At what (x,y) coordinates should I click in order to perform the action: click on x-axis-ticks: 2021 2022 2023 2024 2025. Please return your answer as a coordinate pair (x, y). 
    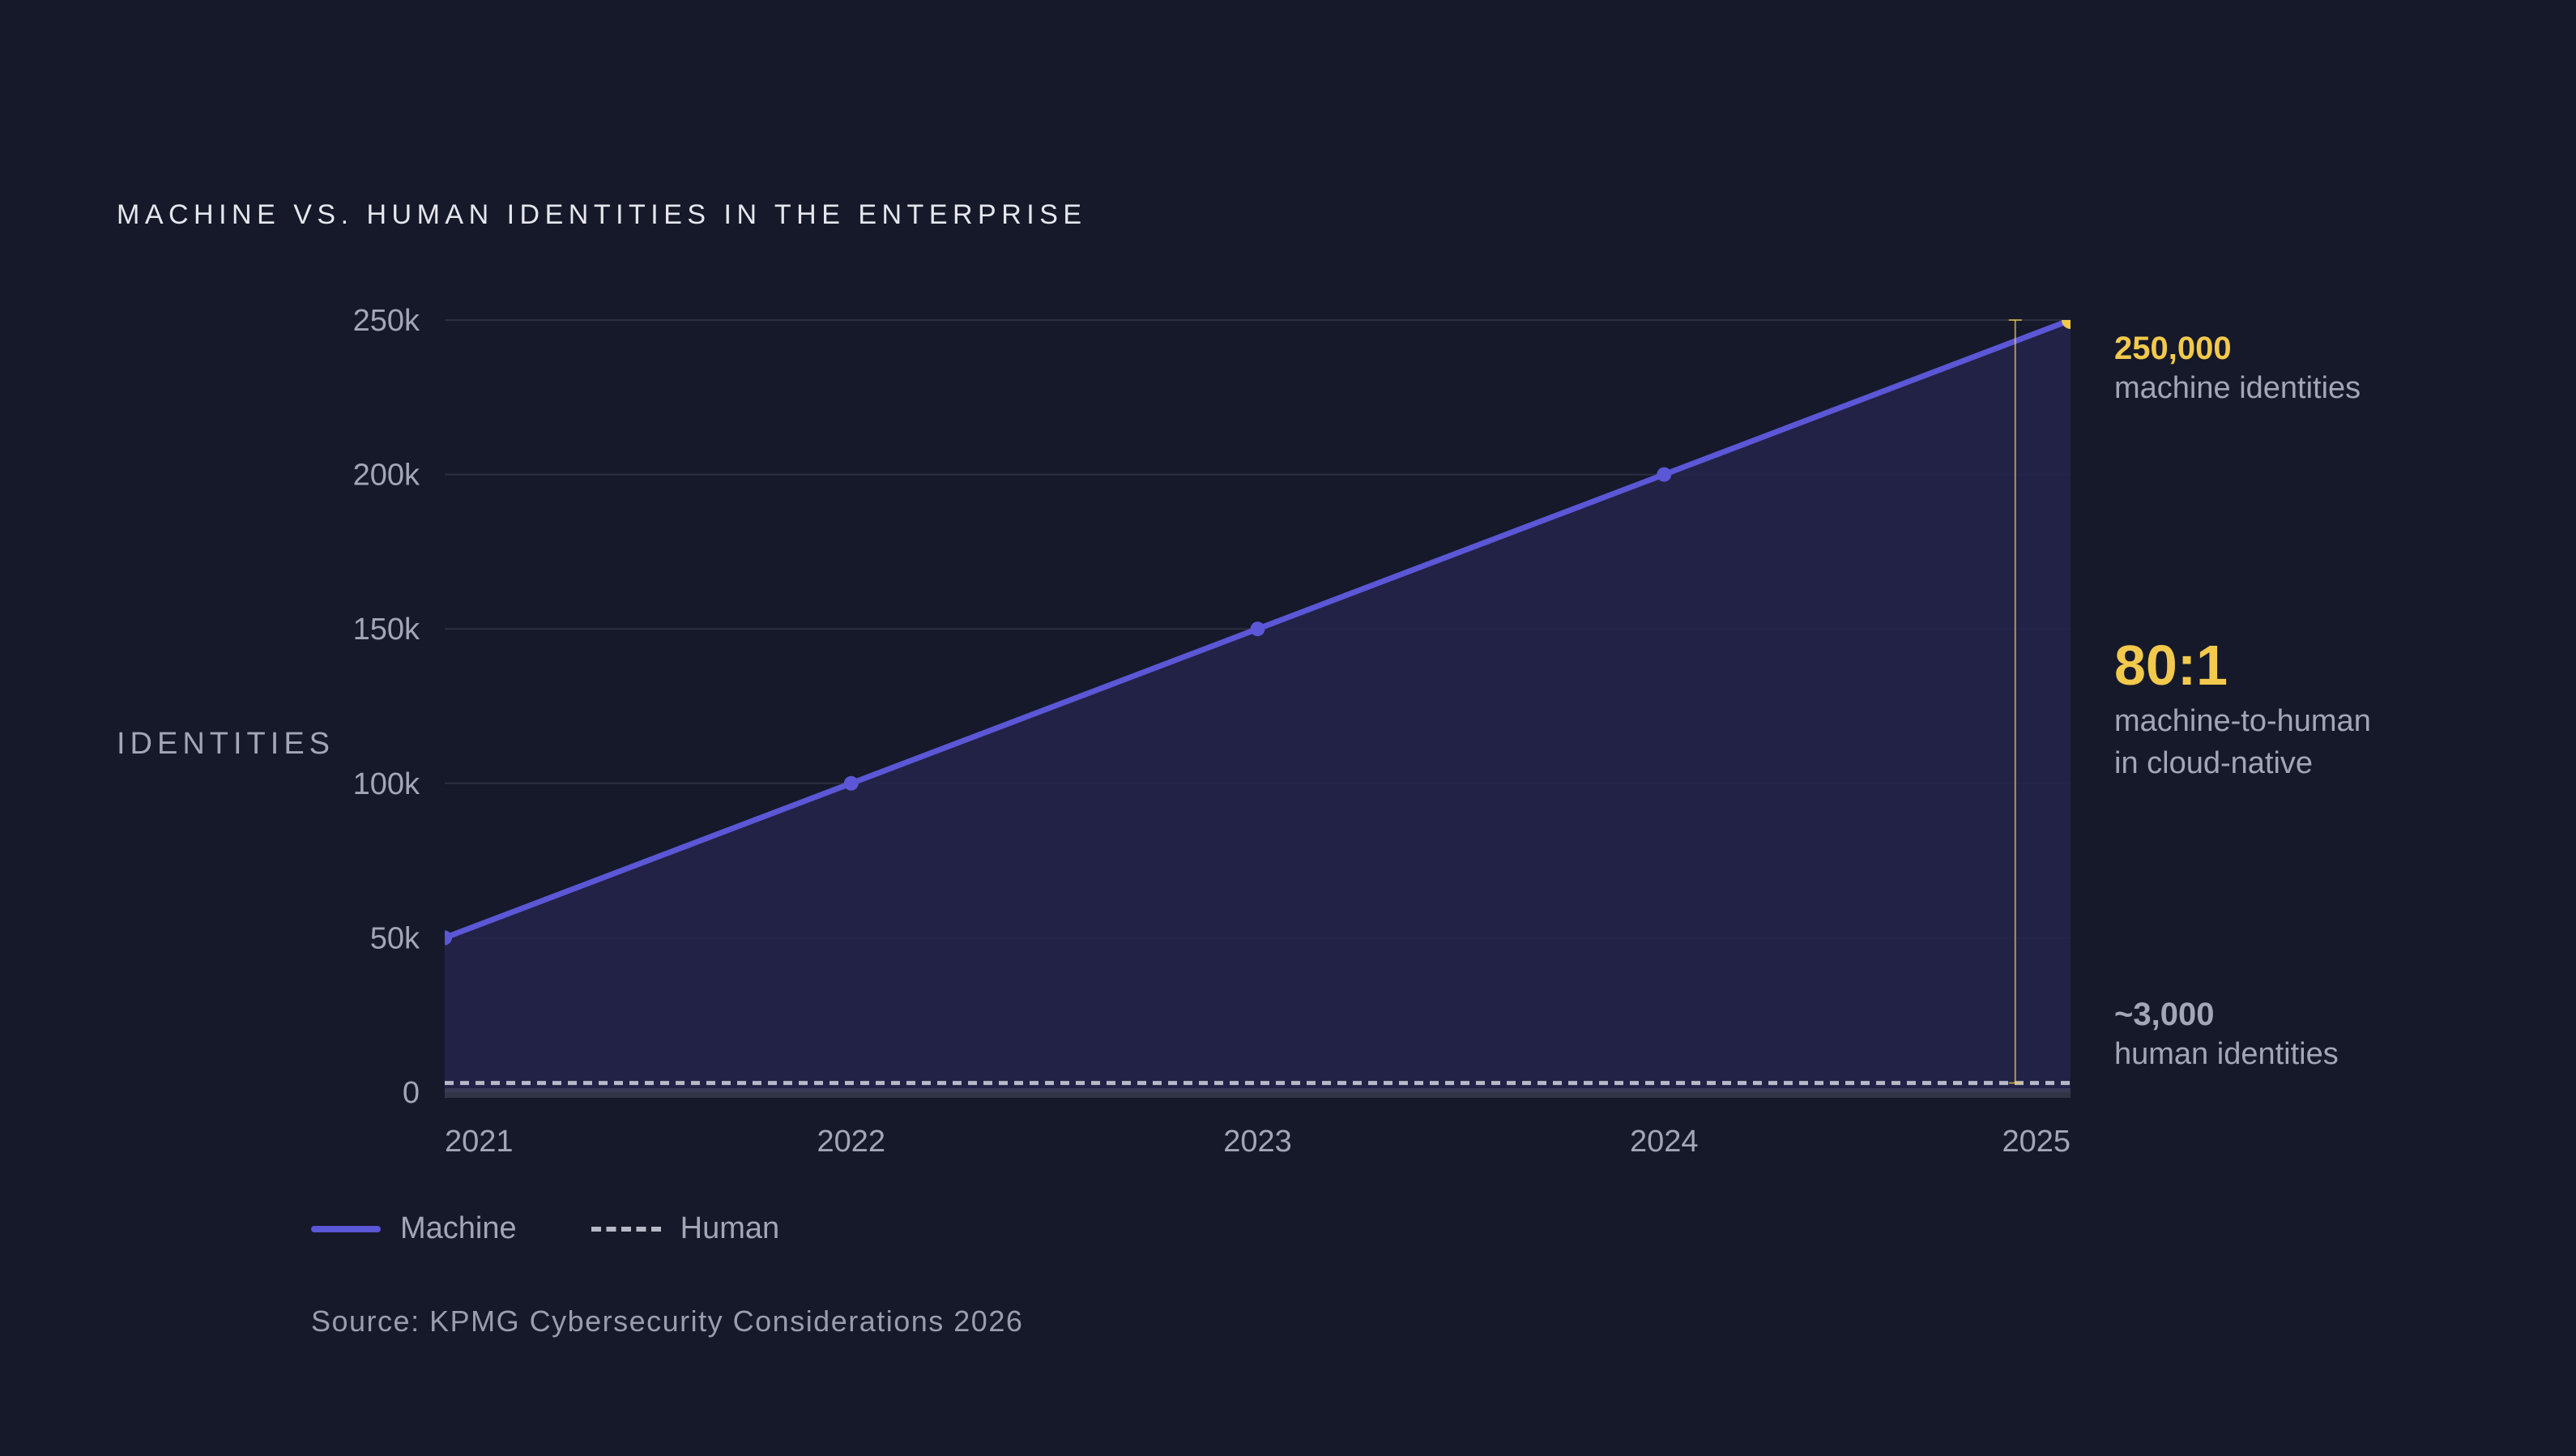
    Looking at the image, I should click on (1258, 1142).